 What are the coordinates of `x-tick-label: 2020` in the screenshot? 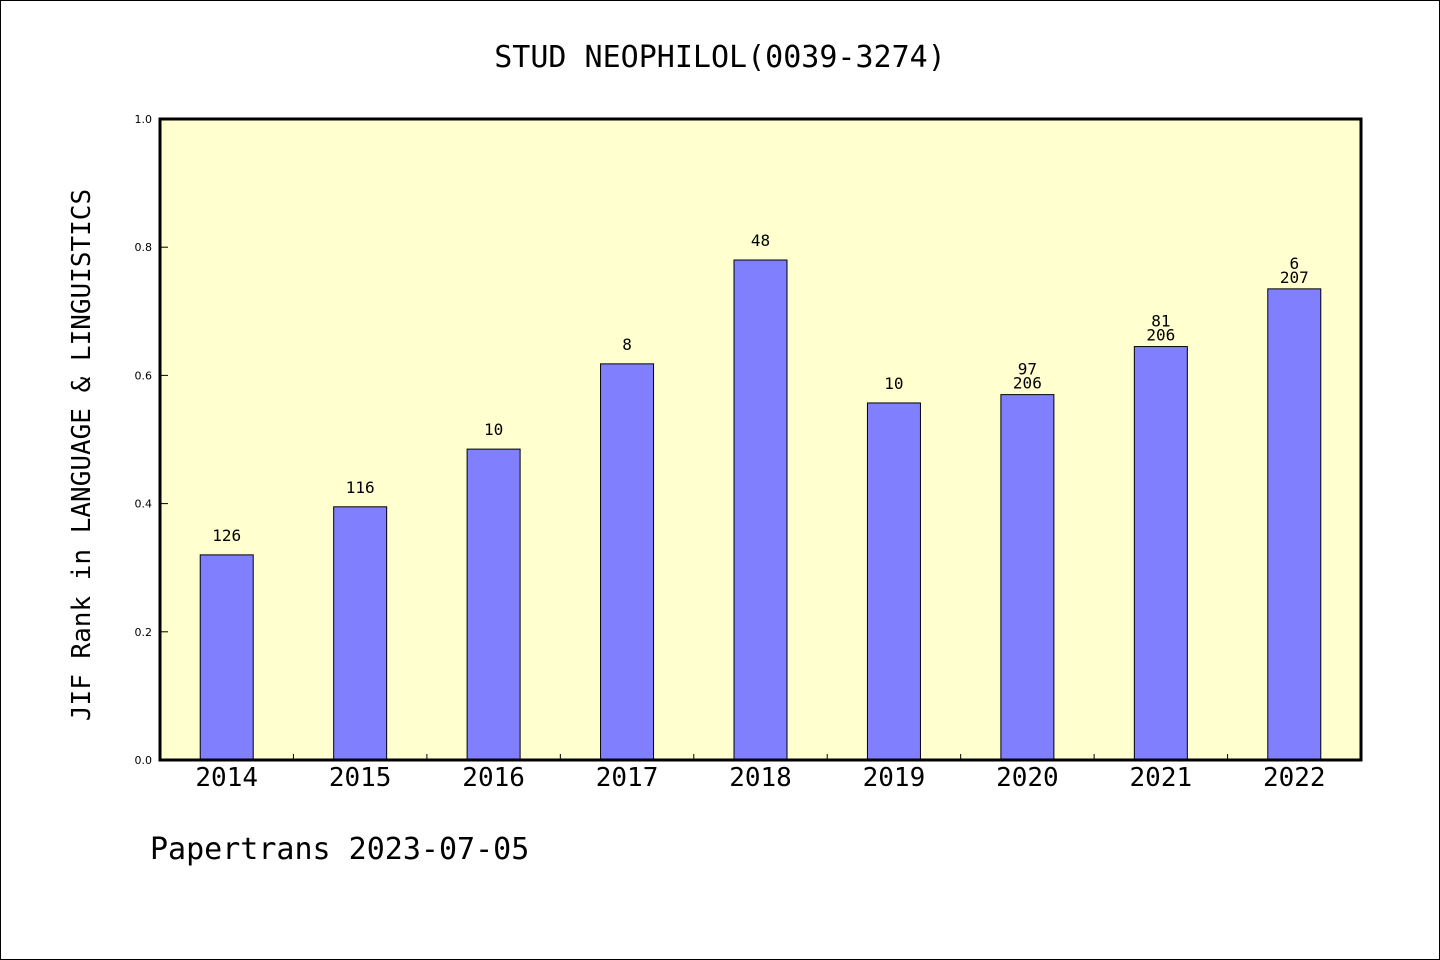 It's located at (1027, 778).